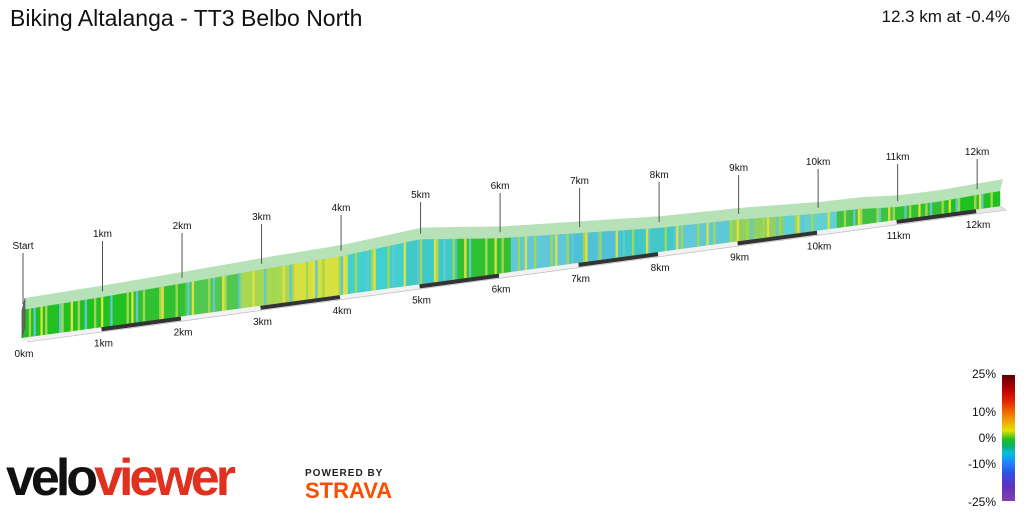 The height and width of the screenshot is (512, 1024). What do you see at coordinates (978, 225) in the screenshot?
I see `baseline-tick-label-12: 12km` at bounding box center [978, 225].